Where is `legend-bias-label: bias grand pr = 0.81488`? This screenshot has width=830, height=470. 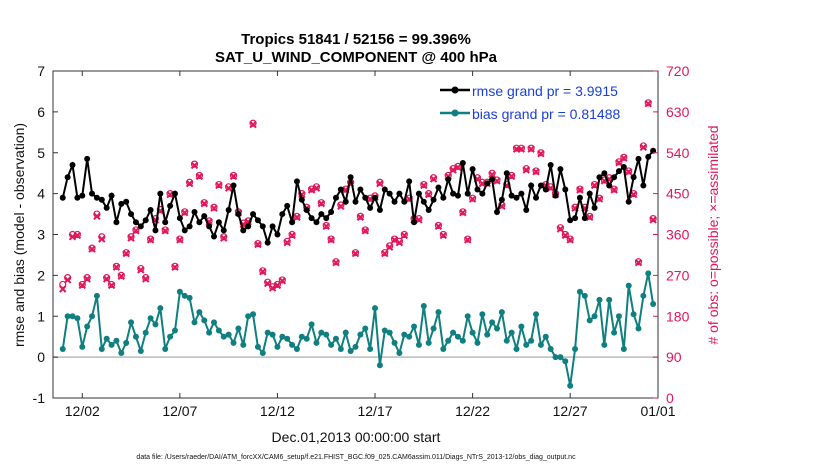 legend-bias-label: bias grand pr = 0.81488 is located at coordinates (546, 114).